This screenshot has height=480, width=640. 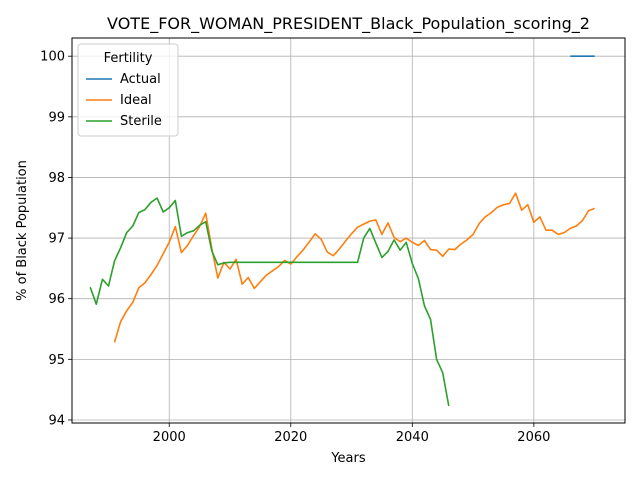 I want to click on legend-title: Fertility, so click(x=128, y=58).